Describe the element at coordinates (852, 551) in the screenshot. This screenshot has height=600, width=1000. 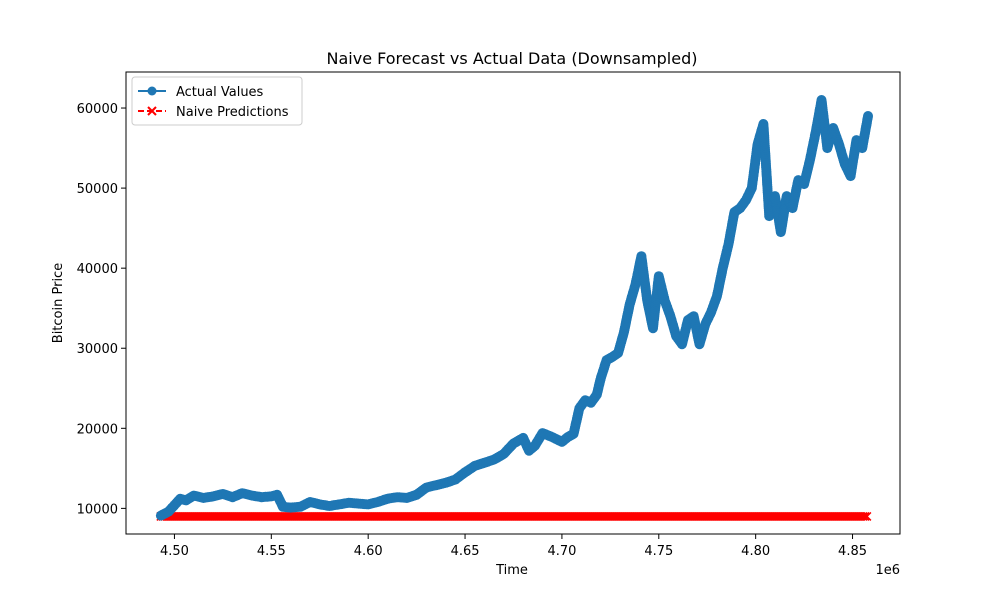
I see `x-tick-label: 4.85` at that location.